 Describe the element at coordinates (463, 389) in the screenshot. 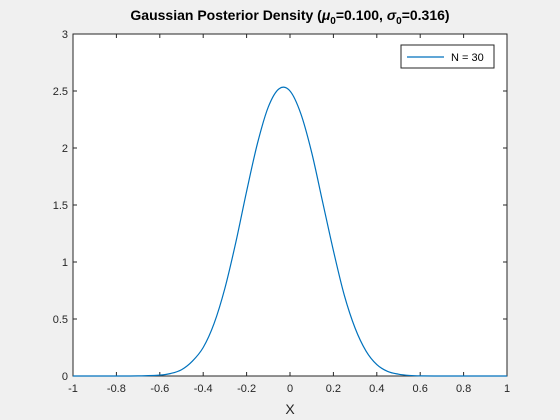

I see `x-tick-label: 0.8` at that location.